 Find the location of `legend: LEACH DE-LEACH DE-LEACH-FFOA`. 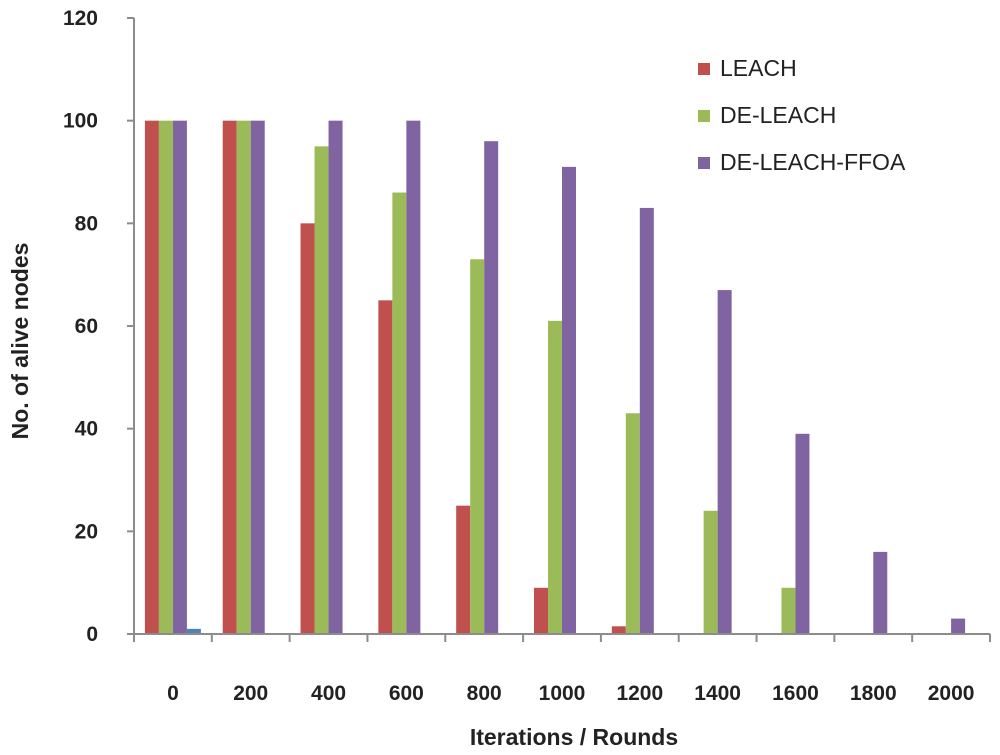

legend: LEACH DE-LEACH DE-LEACH-FFOA is located at coordinates (802, 115).